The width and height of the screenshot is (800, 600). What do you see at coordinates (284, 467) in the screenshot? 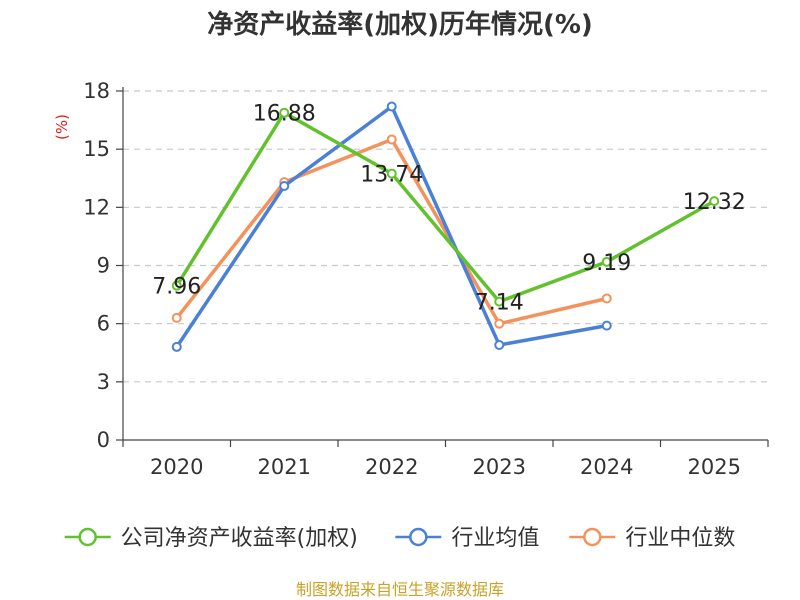
I see `x-tick-label-2021: 2021` at bounding box center [284, 467].